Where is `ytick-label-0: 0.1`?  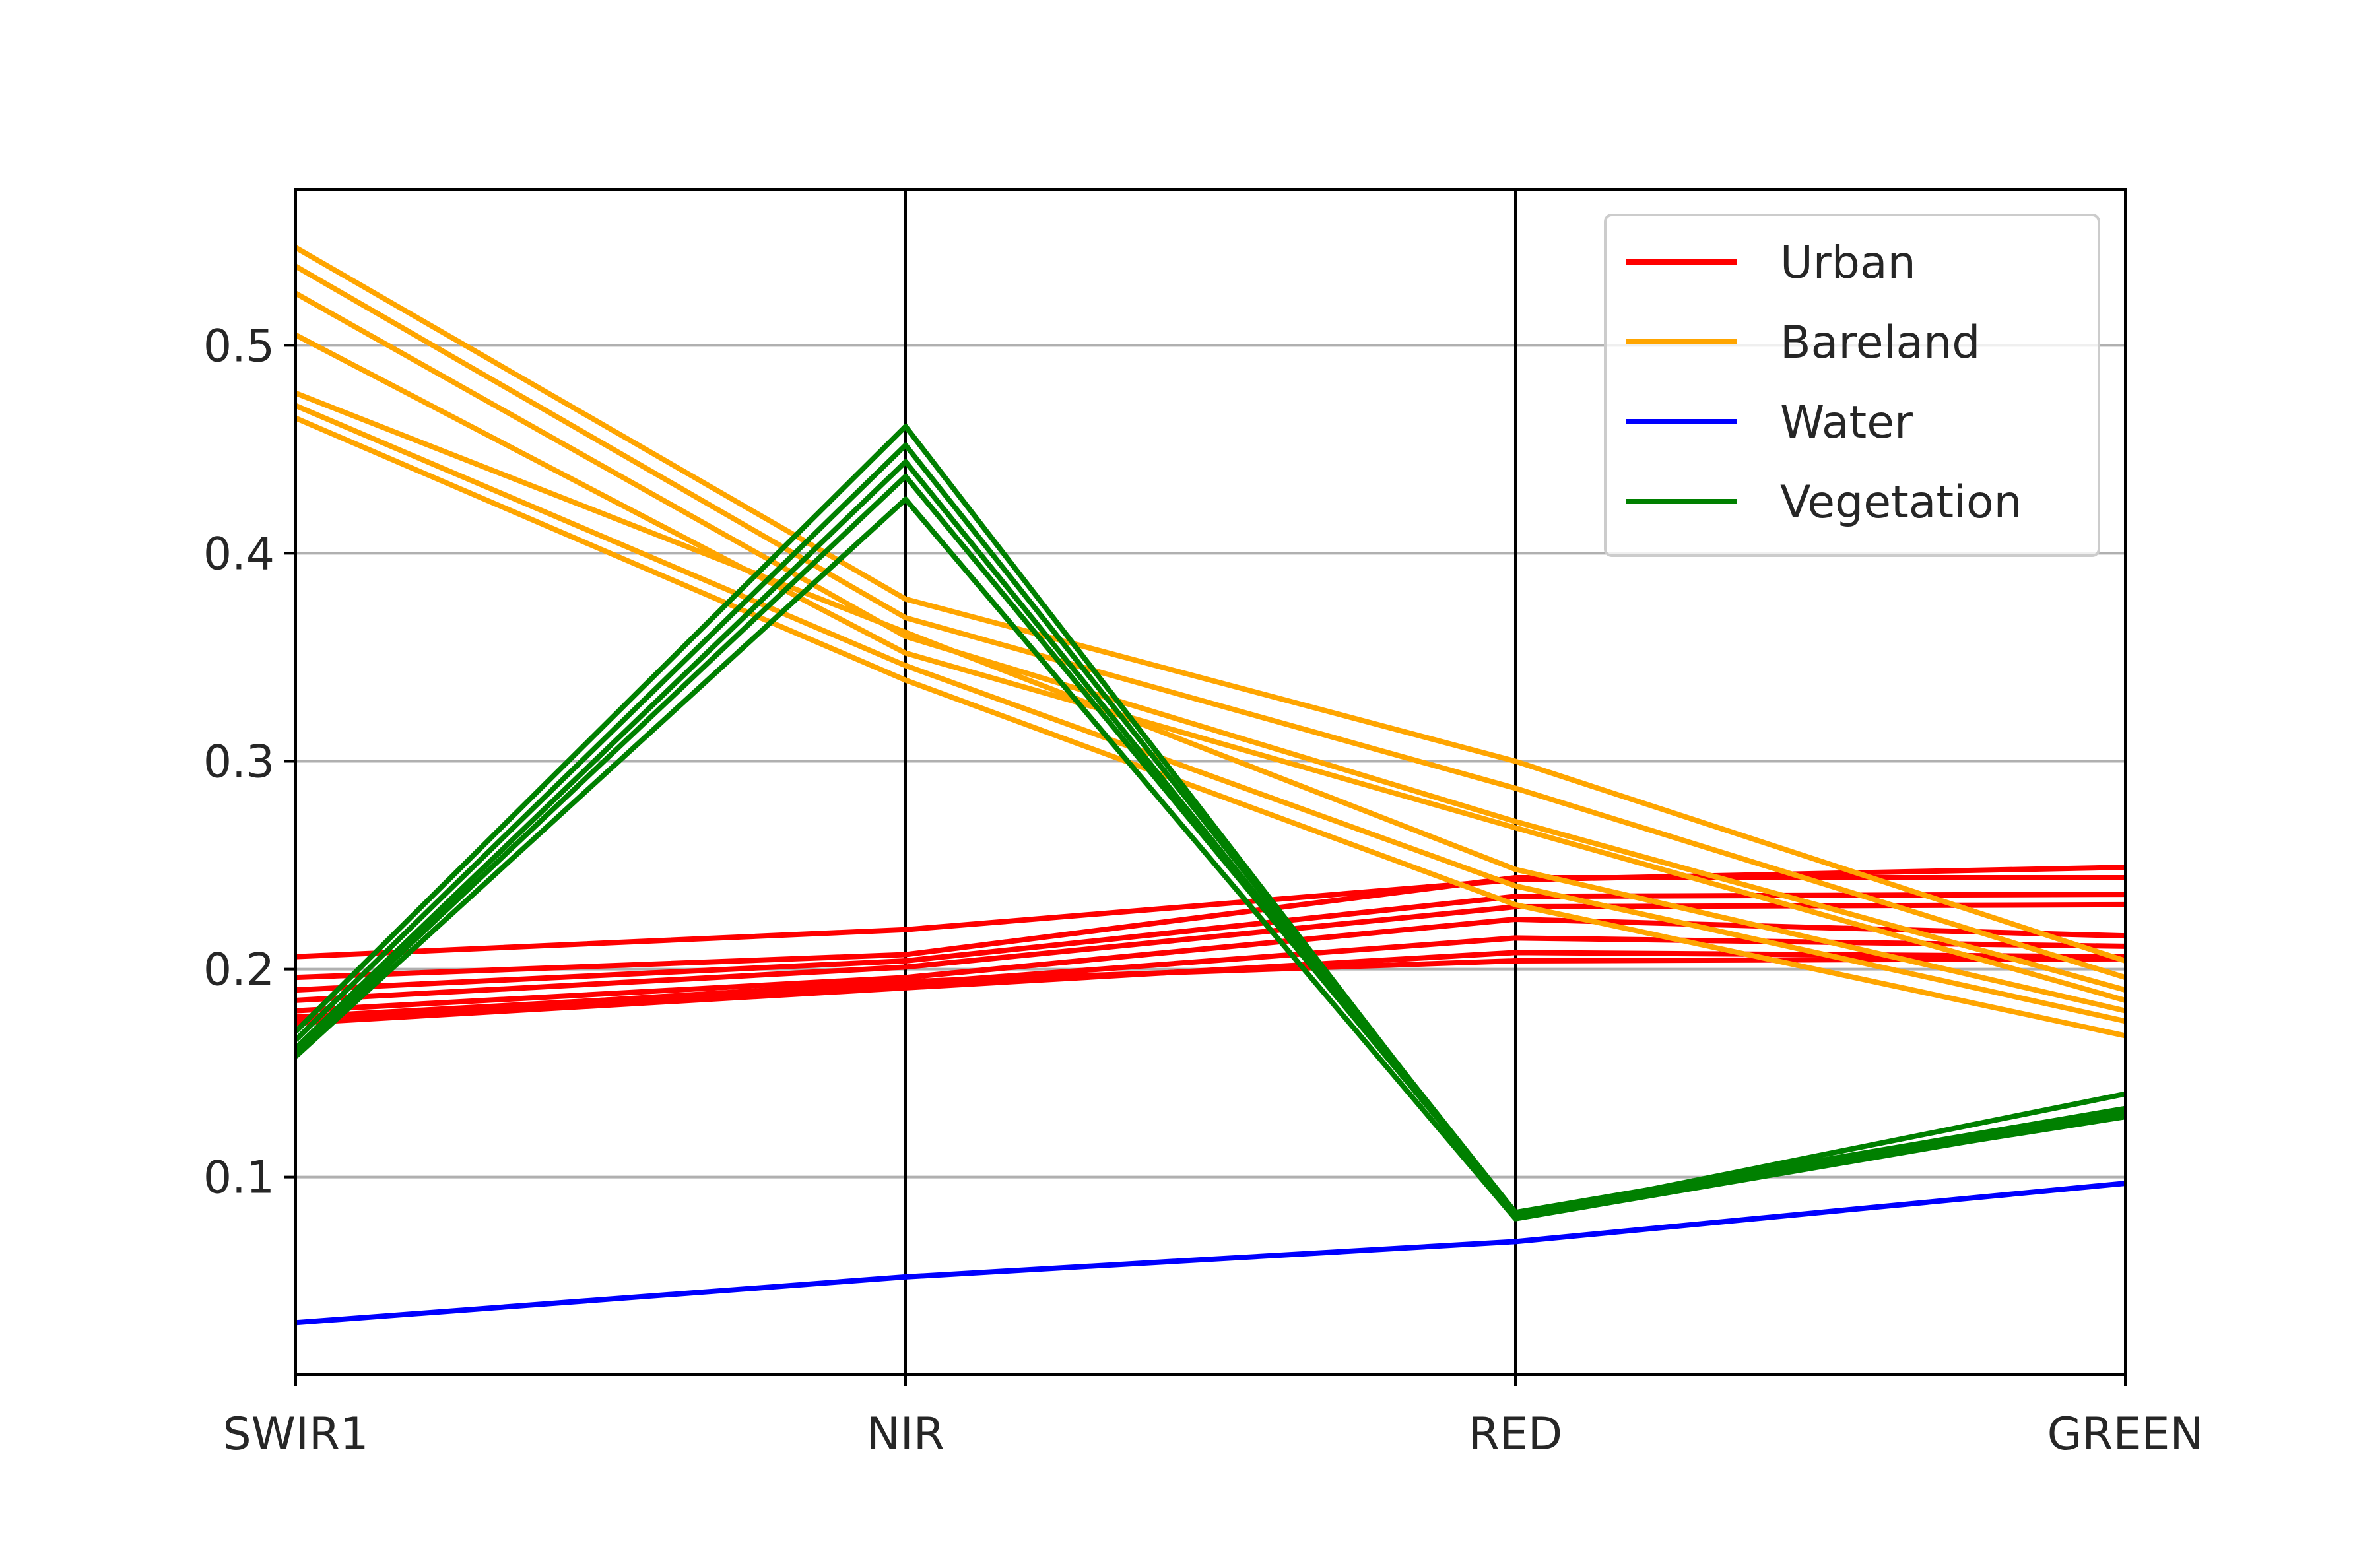
ytick-label-0: 0.1 is located at coordinates (239, 1178).